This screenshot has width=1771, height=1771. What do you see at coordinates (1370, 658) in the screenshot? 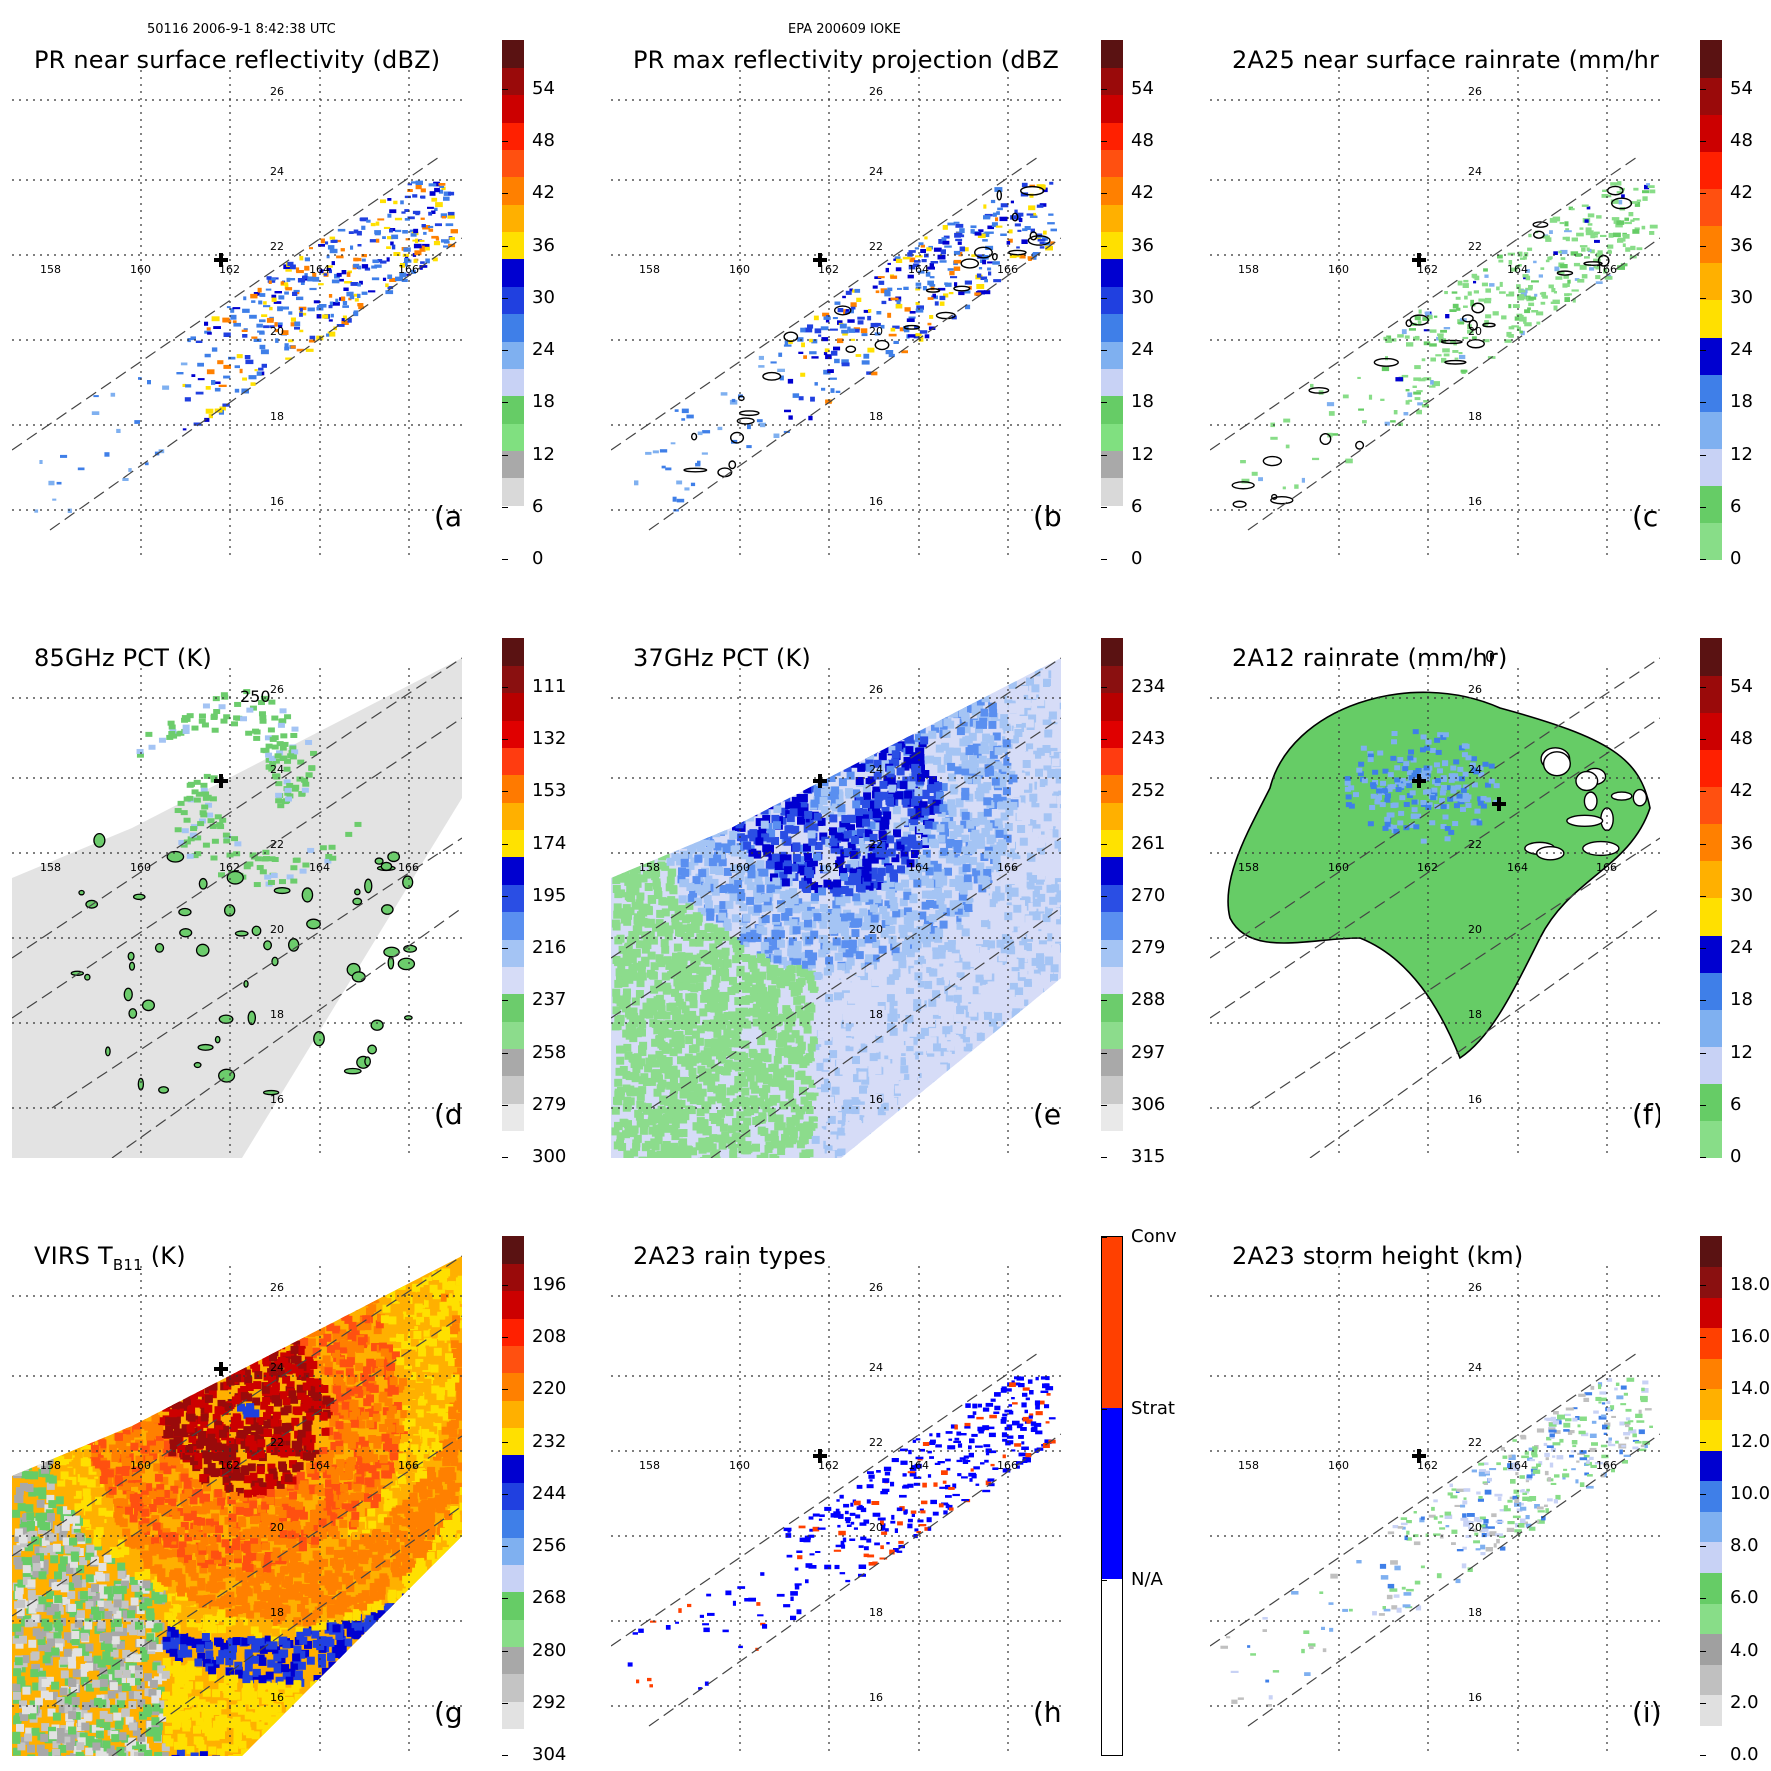
I see `panel-title: 2A12 rainrate (mm/hr)` at bounding box center [1370, 658].